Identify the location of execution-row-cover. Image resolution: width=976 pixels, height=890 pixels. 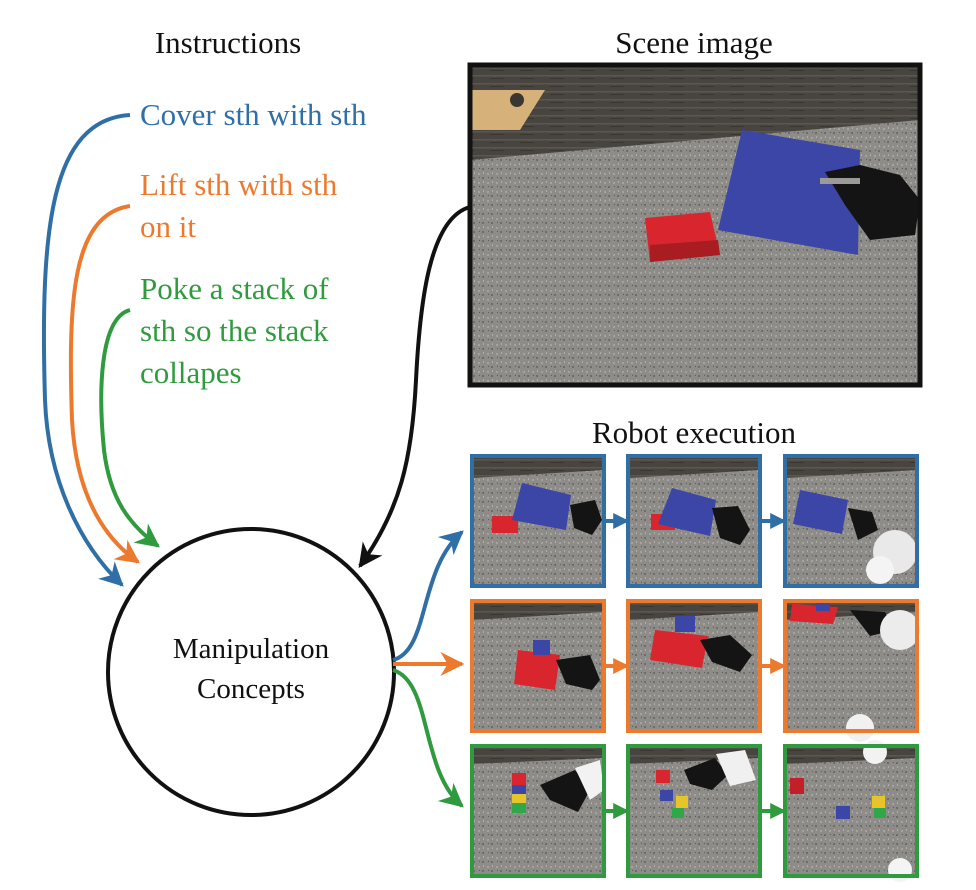
(694, 521).